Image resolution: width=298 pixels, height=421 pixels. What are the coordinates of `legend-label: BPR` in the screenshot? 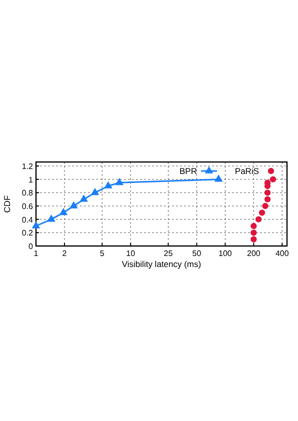 It's located at (188, 171).